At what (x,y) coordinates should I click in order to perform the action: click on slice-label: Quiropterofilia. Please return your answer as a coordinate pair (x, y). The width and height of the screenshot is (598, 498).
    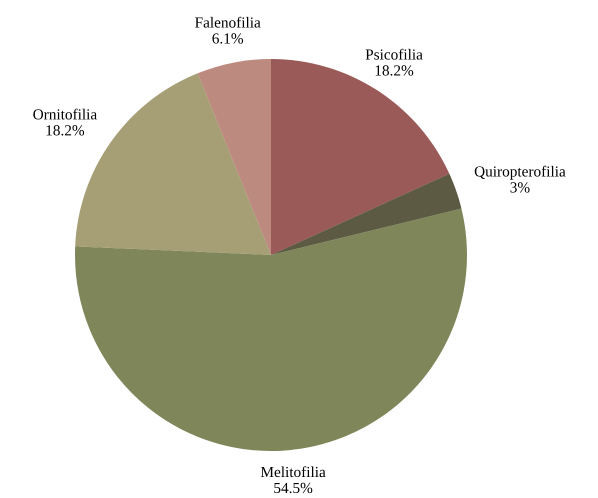
    Looking at the image, I should click on (520, 173).